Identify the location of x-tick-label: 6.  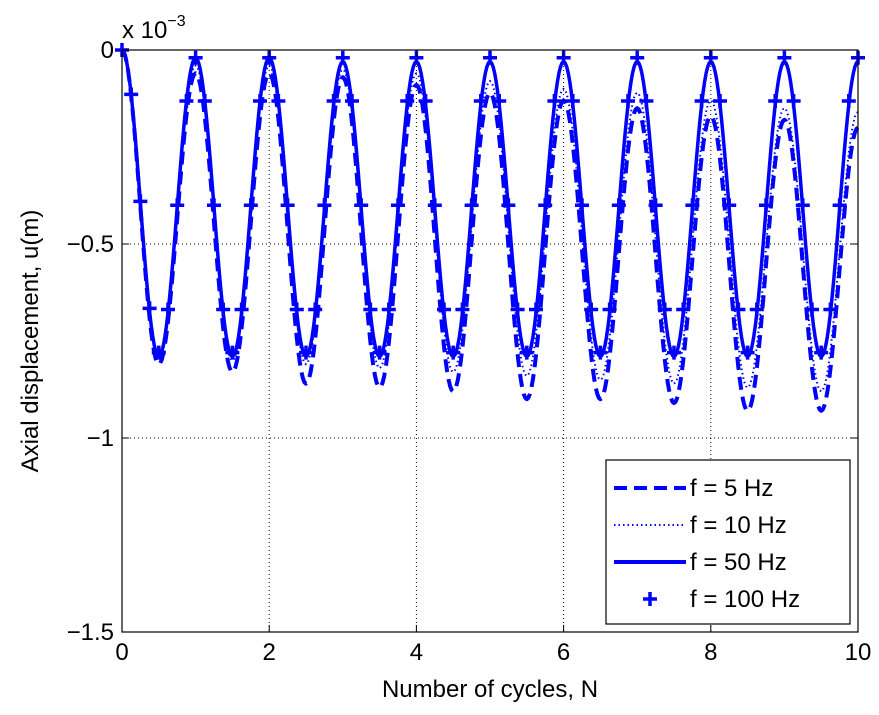
(563, 652).